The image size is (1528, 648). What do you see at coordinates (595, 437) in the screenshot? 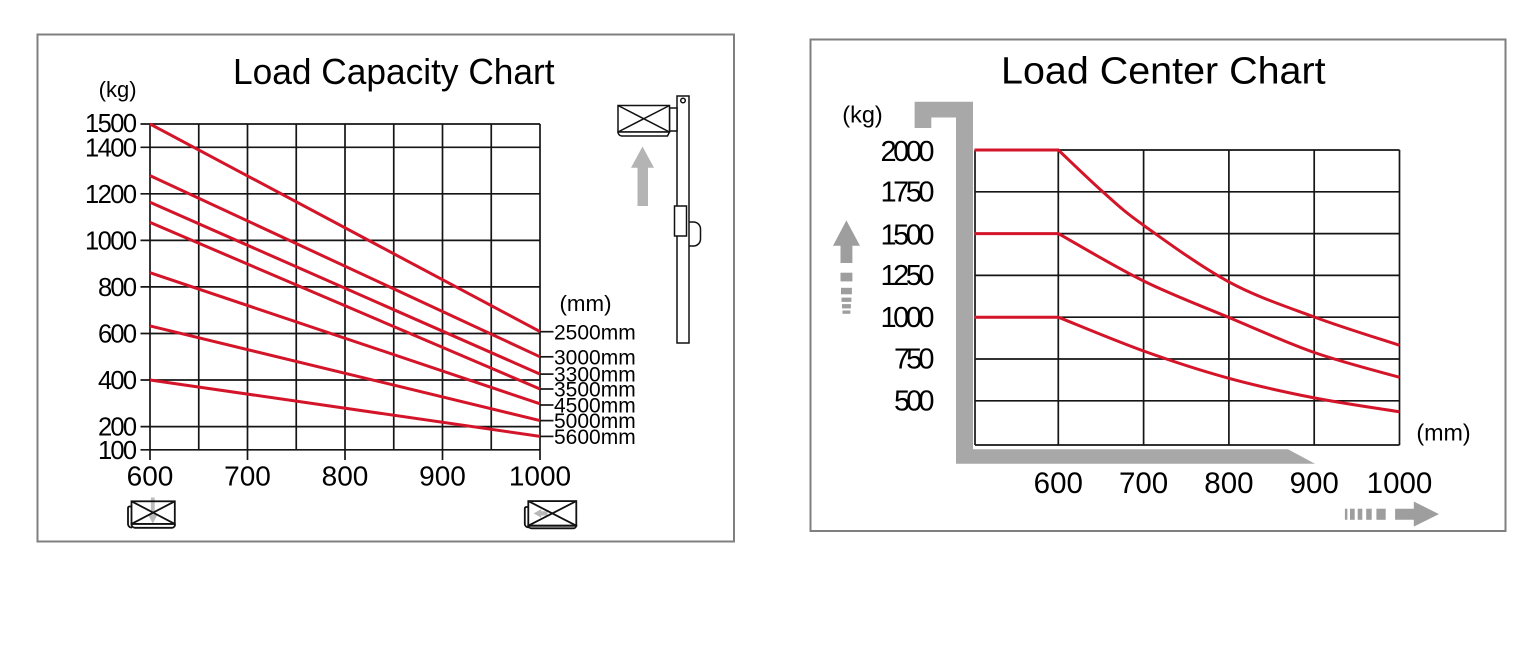
I see `svg-text: 5600mm` at bounding box center [595, 437].